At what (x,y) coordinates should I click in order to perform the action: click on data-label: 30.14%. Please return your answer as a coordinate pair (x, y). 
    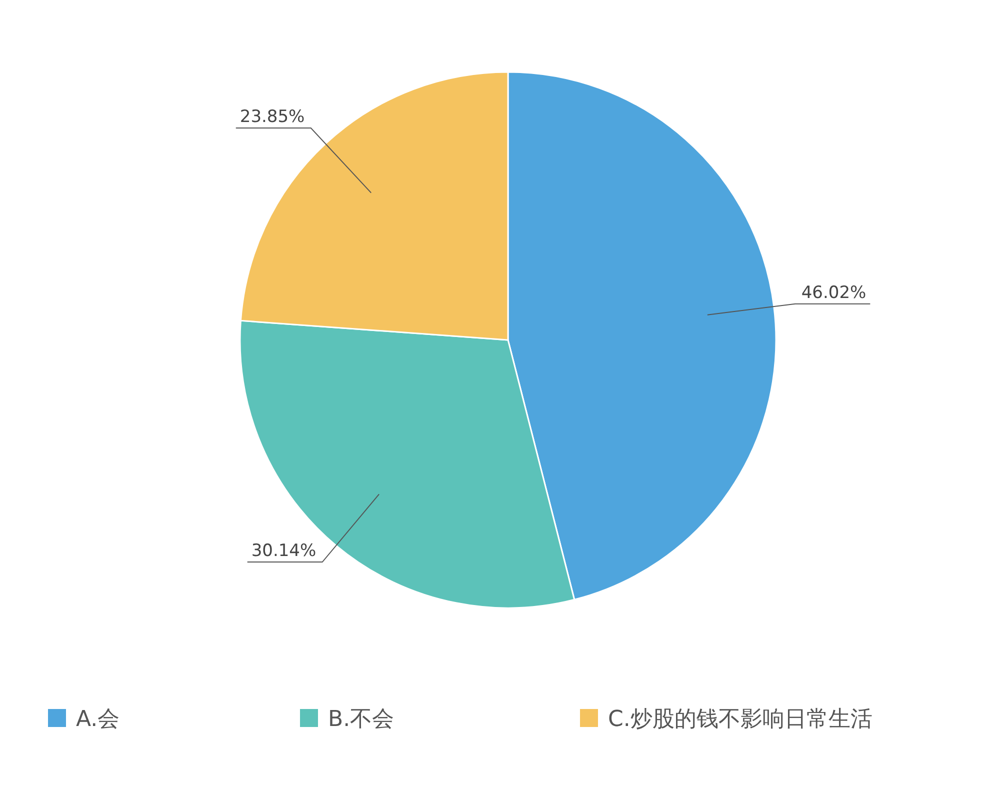
    Looking at the image, I should click on (283, 551).